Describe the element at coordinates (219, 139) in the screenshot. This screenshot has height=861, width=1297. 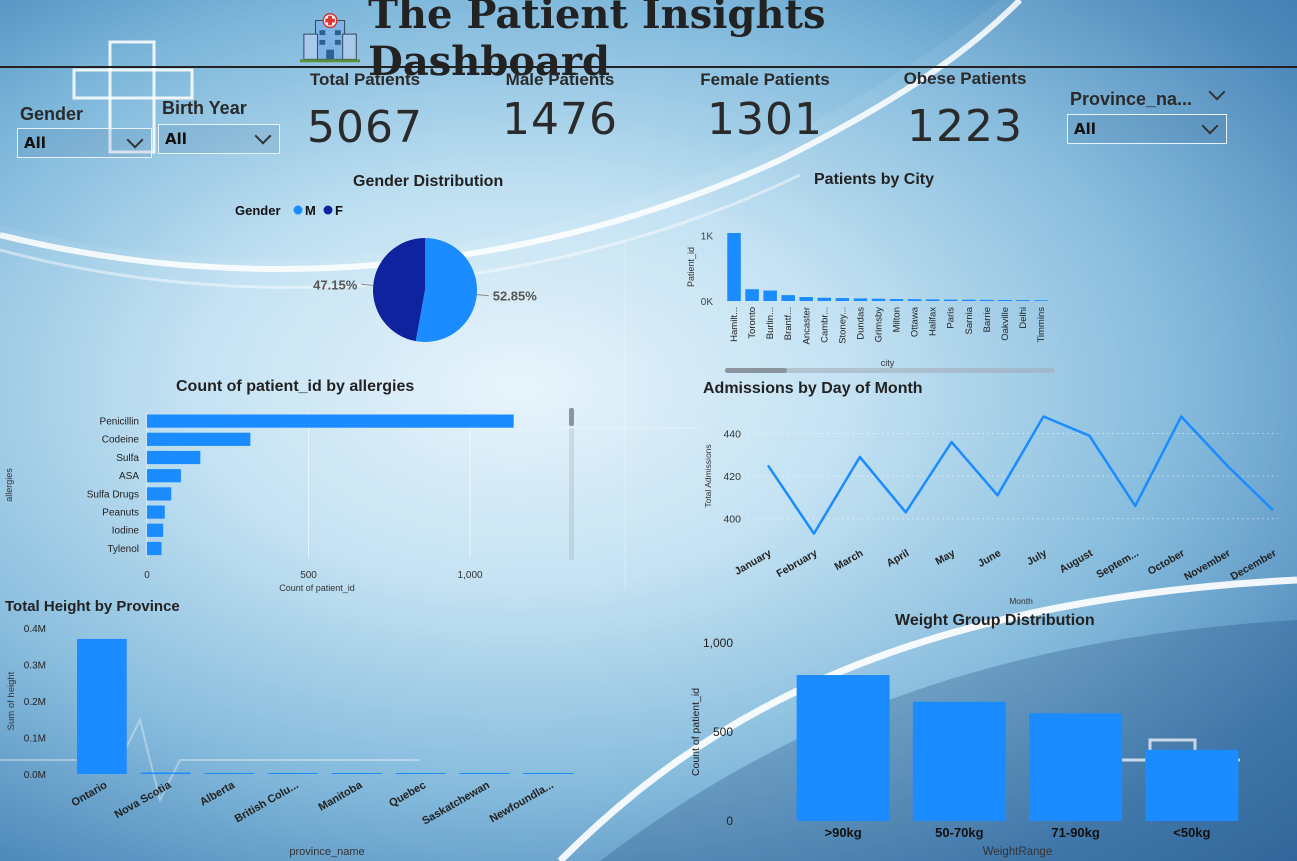
I see `birth-year-slicer: All` at that location.